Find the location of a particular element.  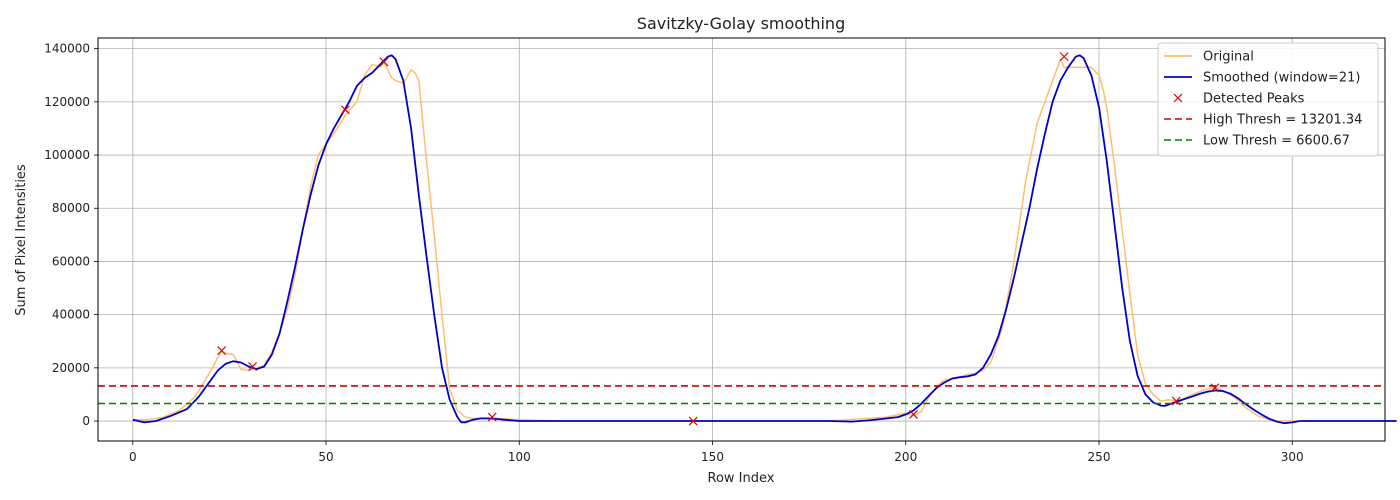

legend-box is located at coordinates (1268, 99).